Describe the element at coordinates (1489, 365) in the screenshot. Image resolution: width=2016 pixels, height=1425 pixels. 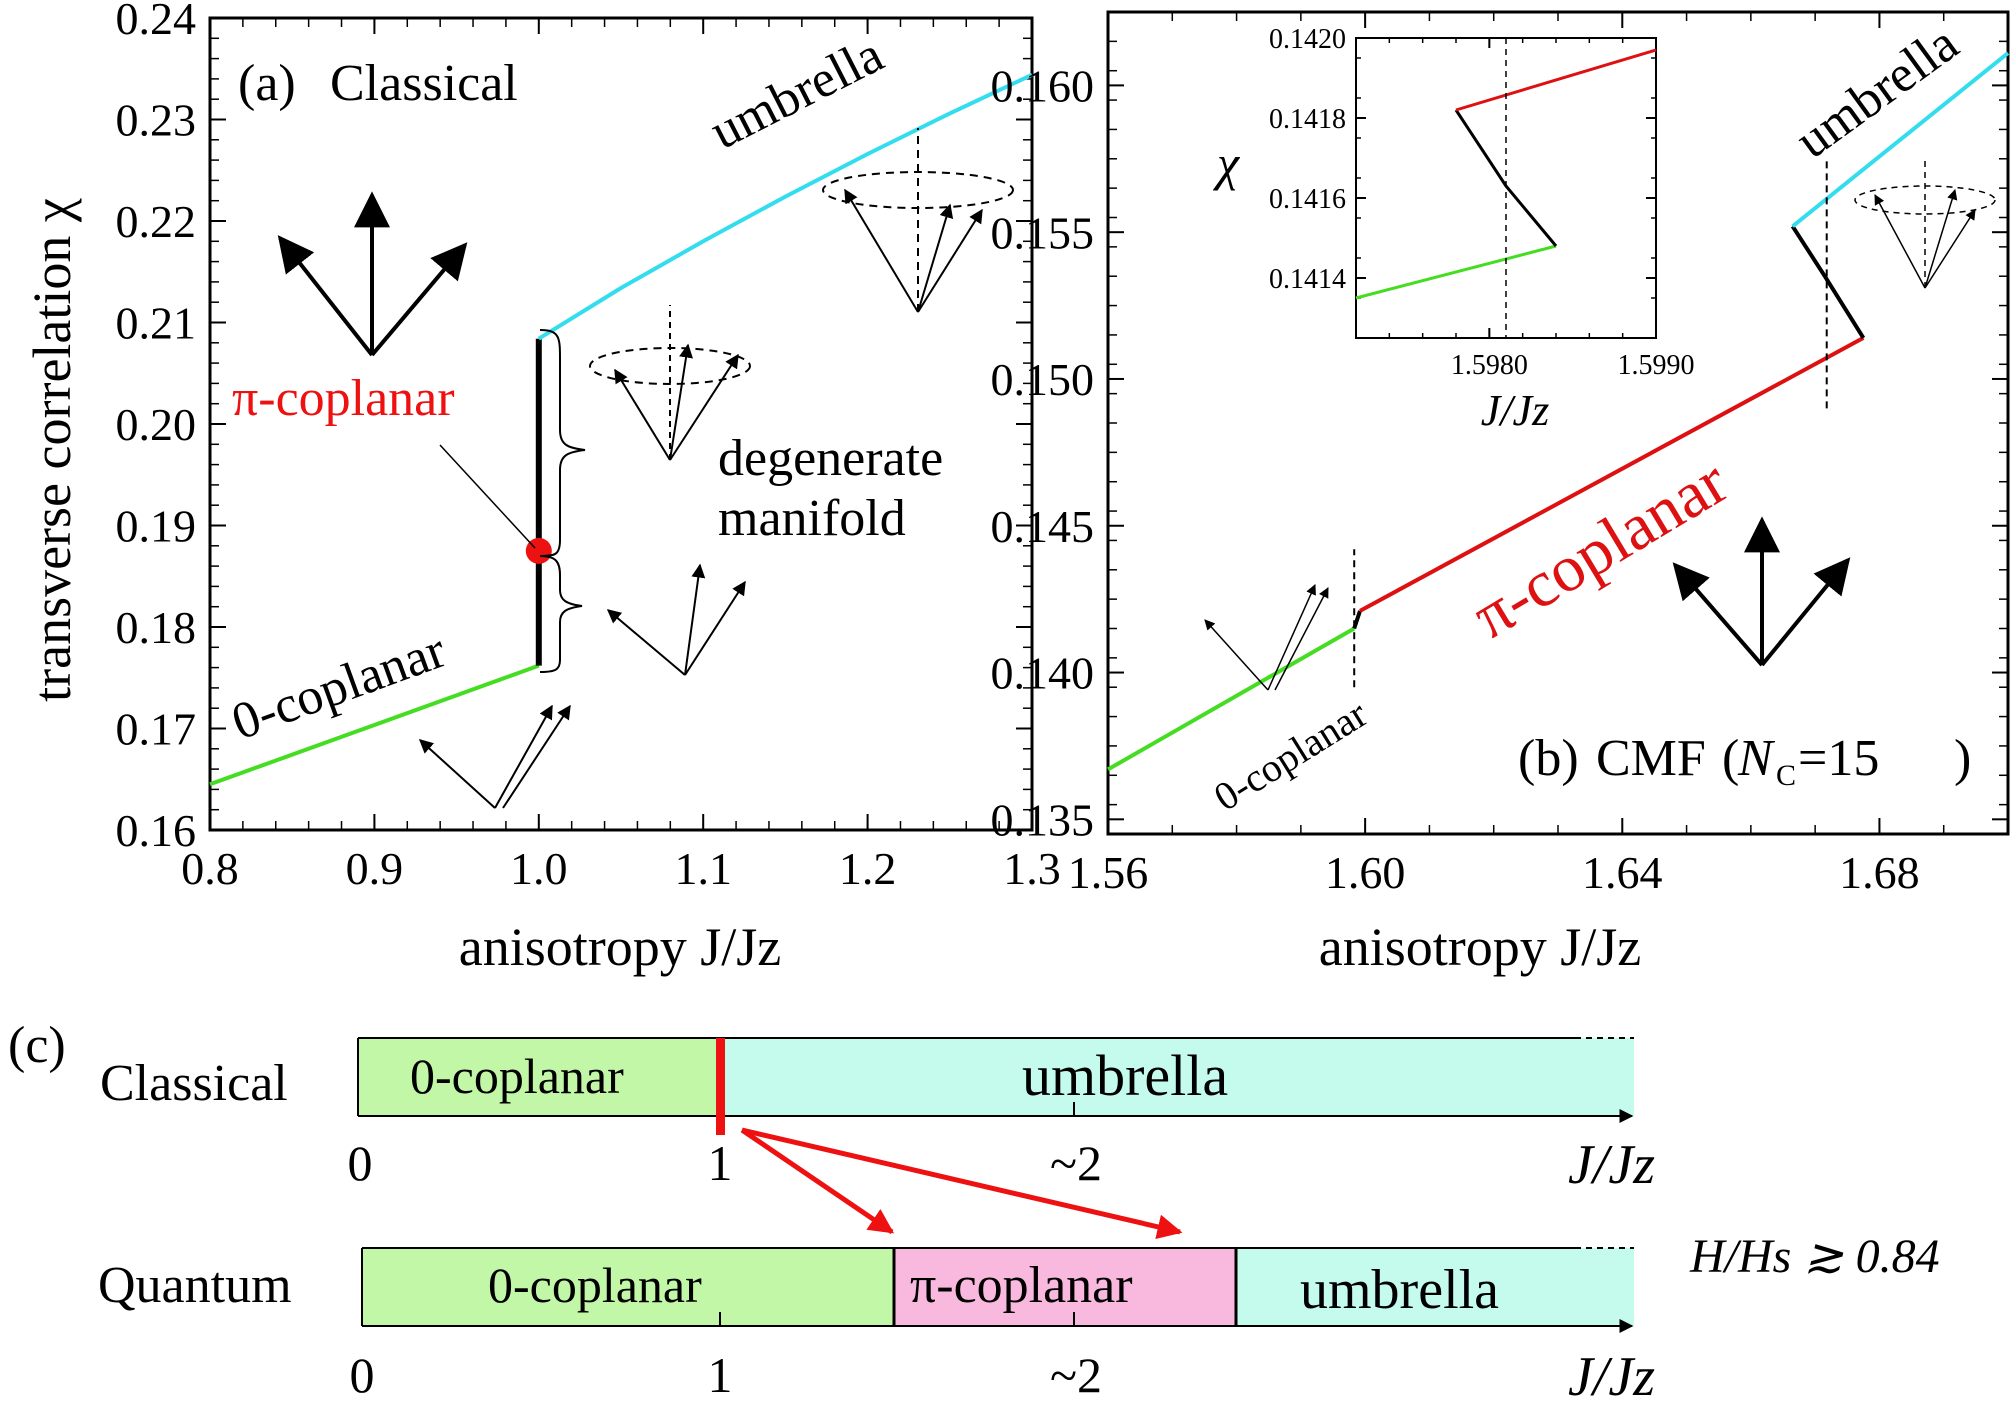
I see `inset-xtick-label: 1.5980` at that location.